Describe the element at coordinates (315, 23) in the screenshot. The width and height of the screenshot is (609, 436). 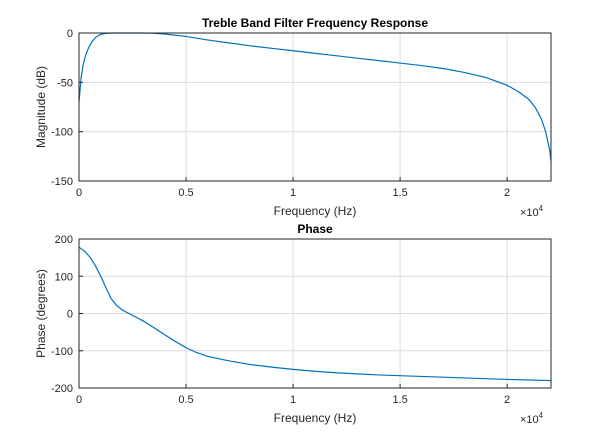
I see `magnitude-chart-title: Treble Band Filter Frequency Response` at that location.